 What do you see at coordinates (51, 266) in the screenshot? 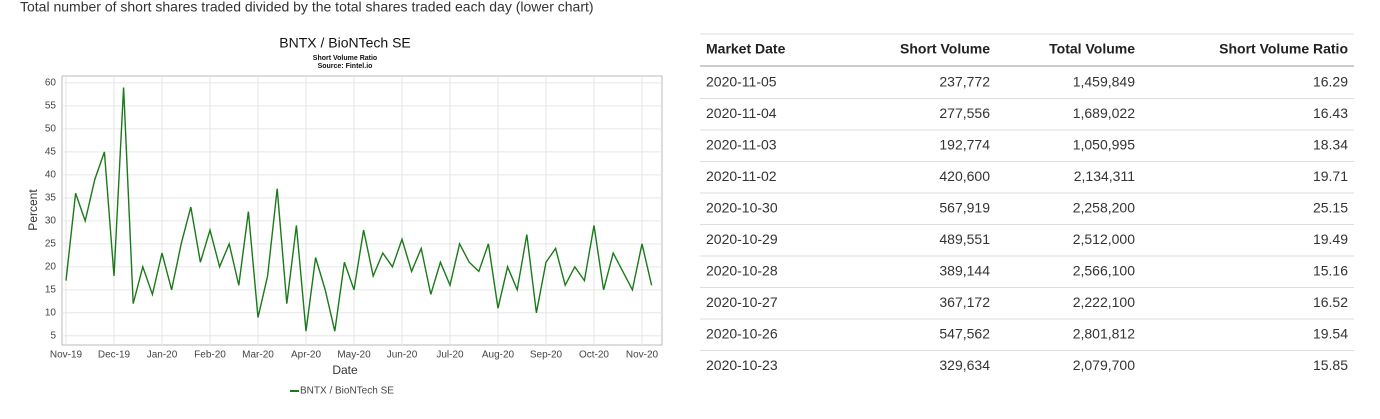
I see `y-tick-label: 20` at bounding box center [51, 266].